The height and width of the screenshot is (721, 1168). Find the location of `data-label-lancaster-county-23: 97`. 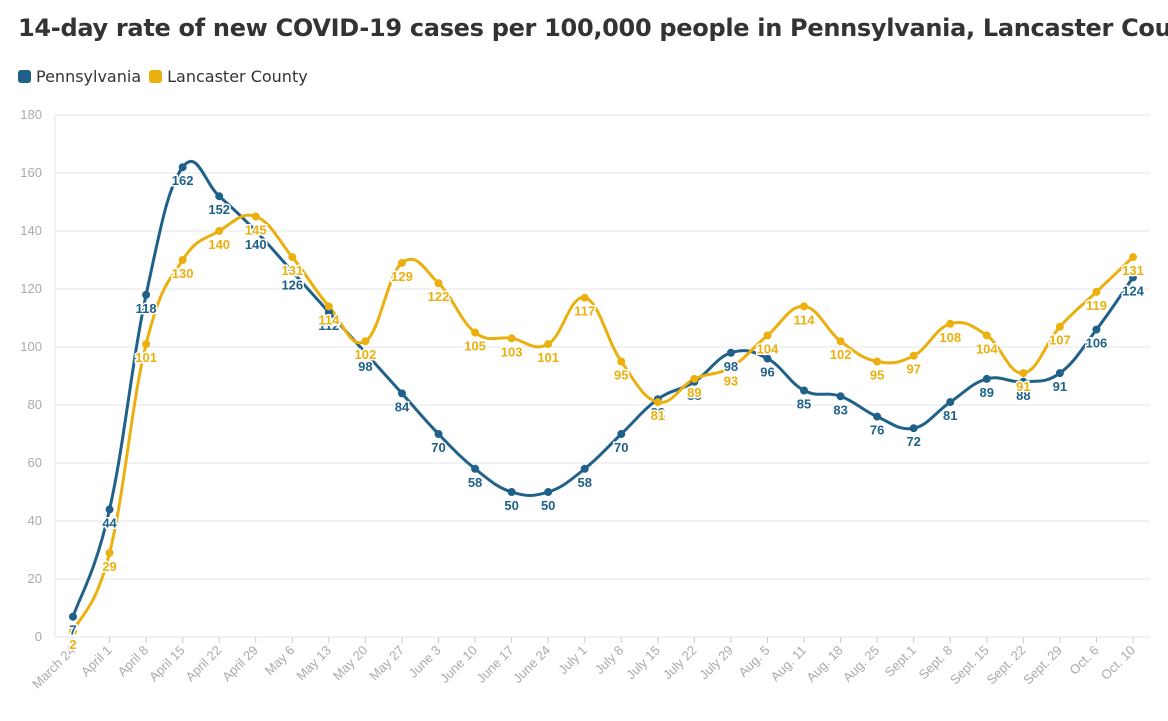

data-label-lancaster-county-23: 97 is located at coordinates (913, 369).